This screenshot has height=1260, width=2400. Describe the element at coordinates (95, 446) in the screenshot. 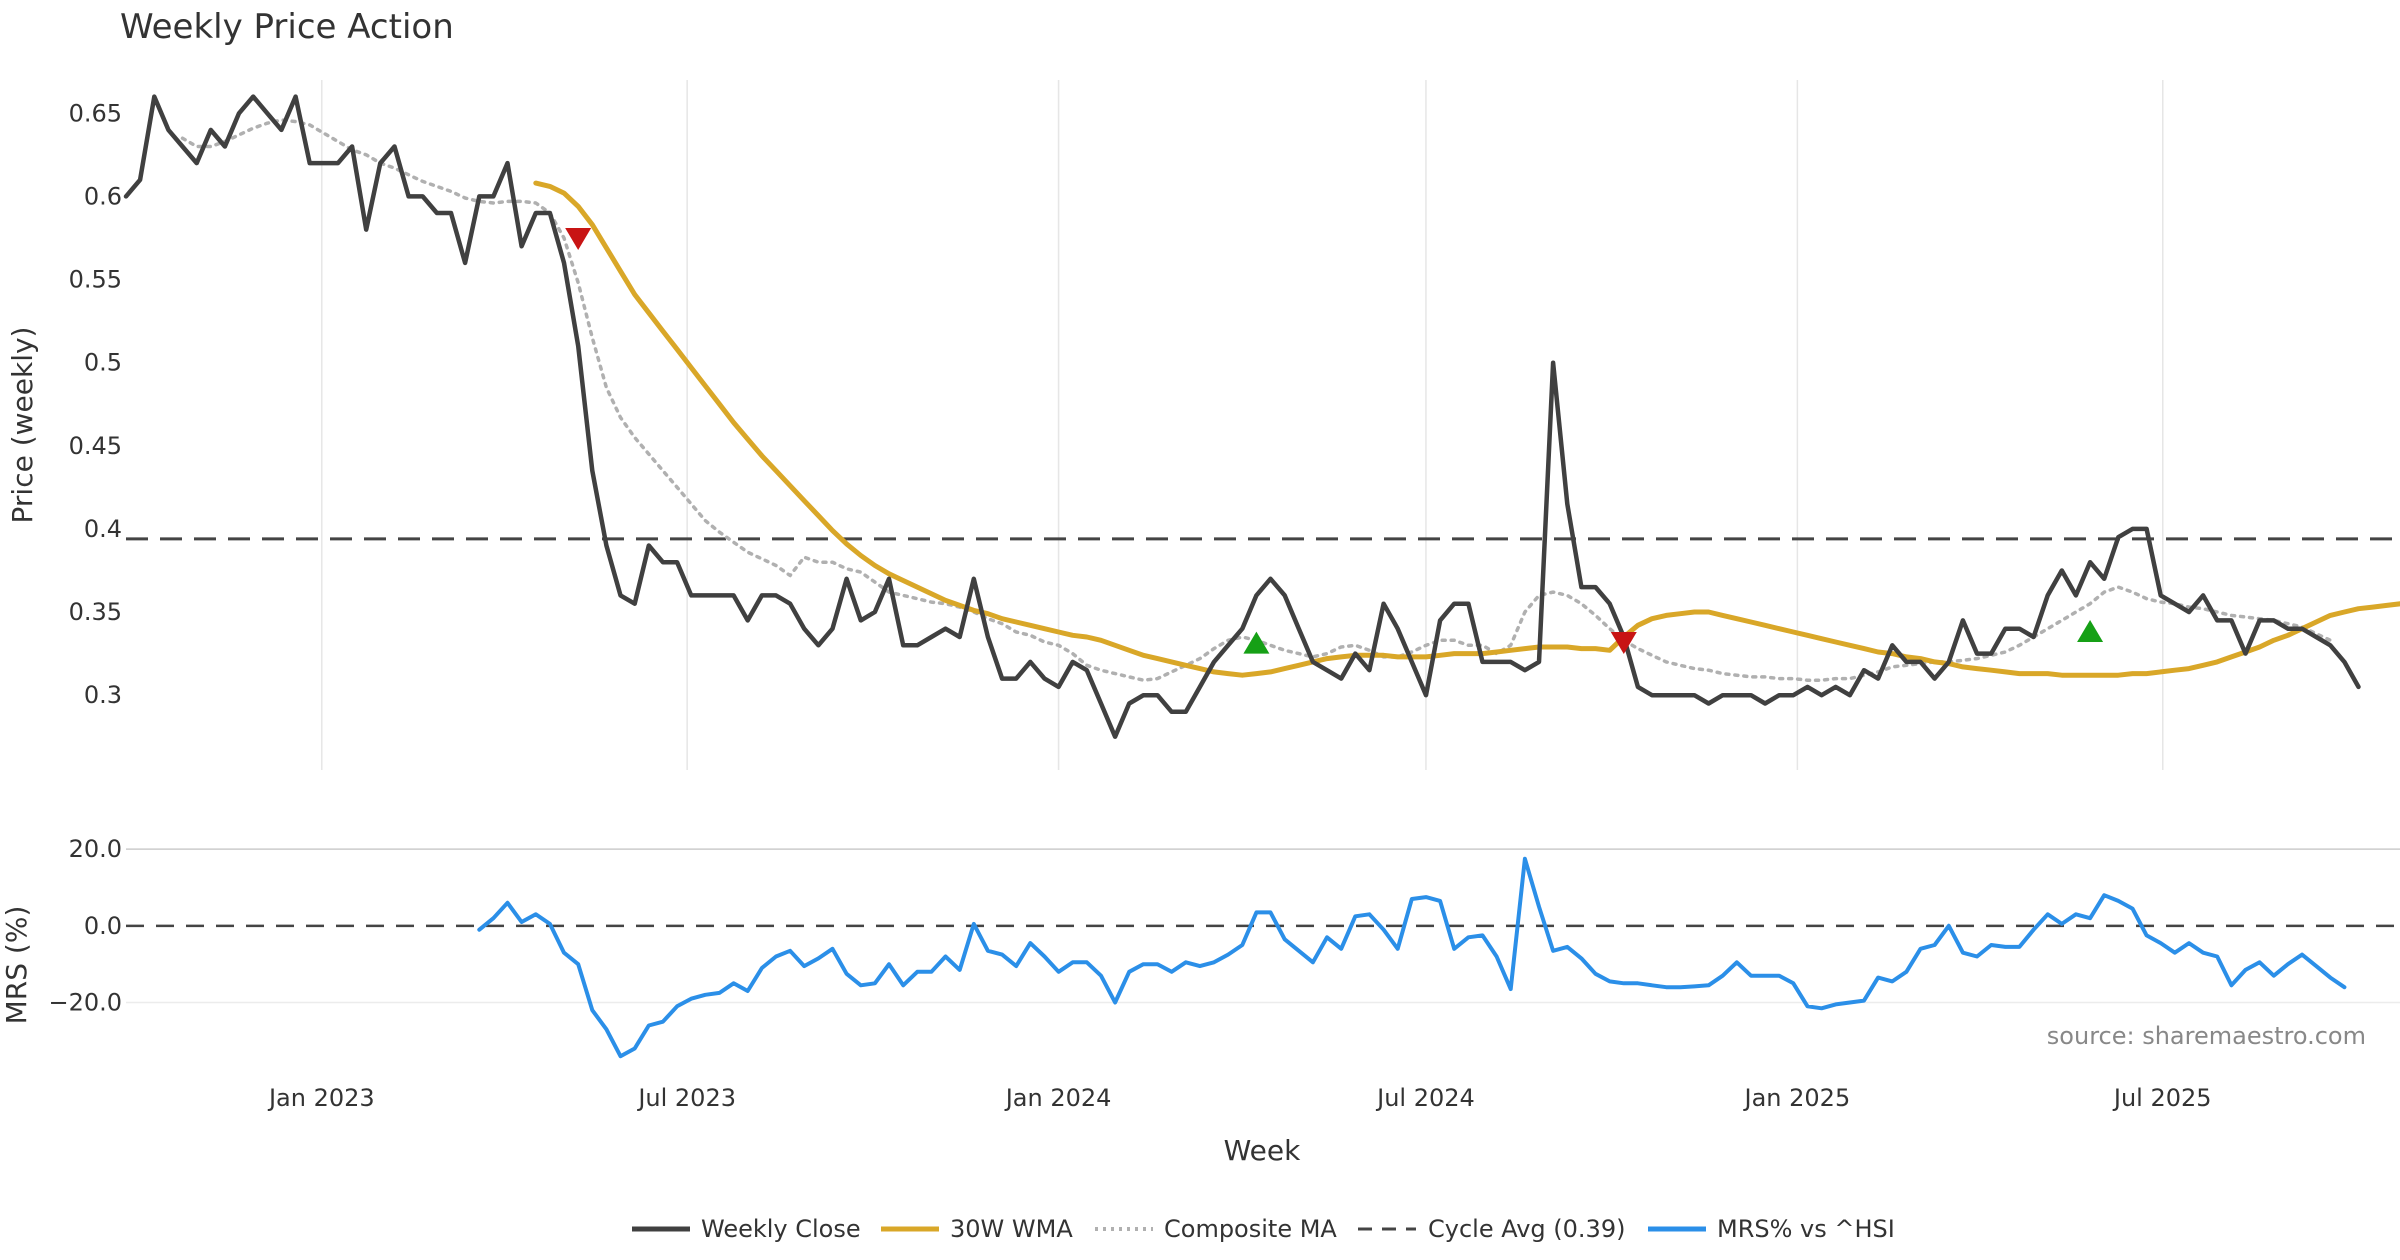

I see `price-y-tick-label: 0.45` at that location.